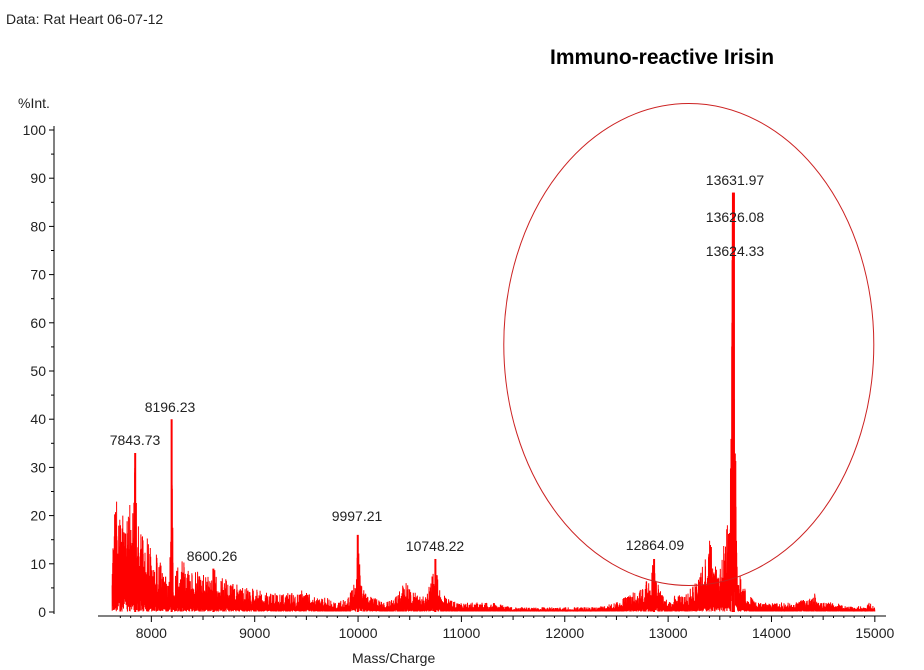 This screenshot has height=670, width=924. What do you see at coordinates (38, 178) in the screenshot?
I see `y-tick-label: 90` at bounding box center [38, 178].